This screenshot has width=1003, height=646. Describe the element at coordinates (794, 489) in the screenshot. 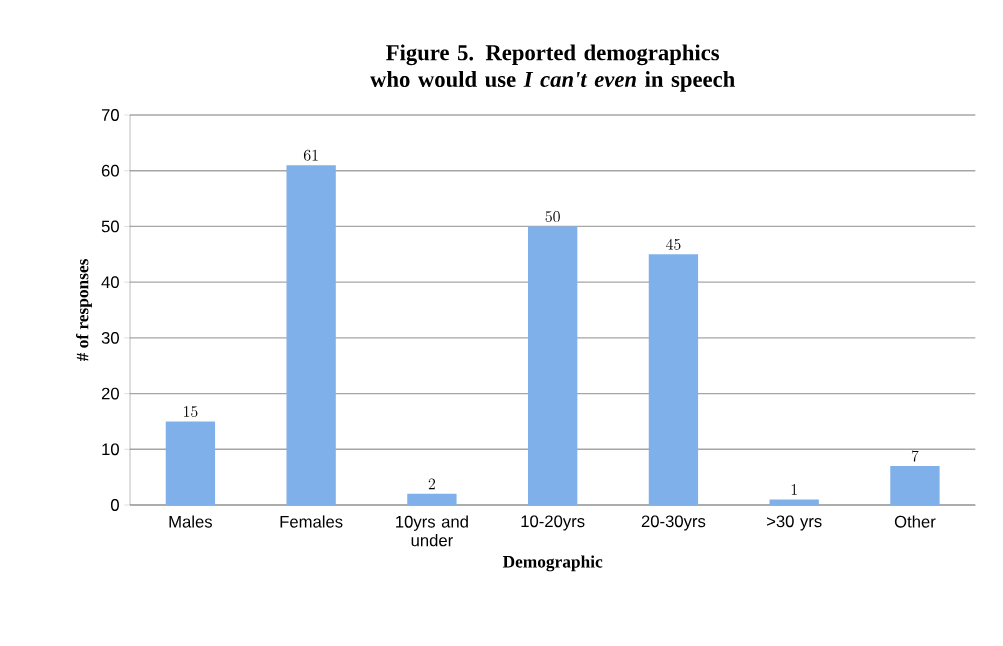

I see `data-label: 1` at that location.